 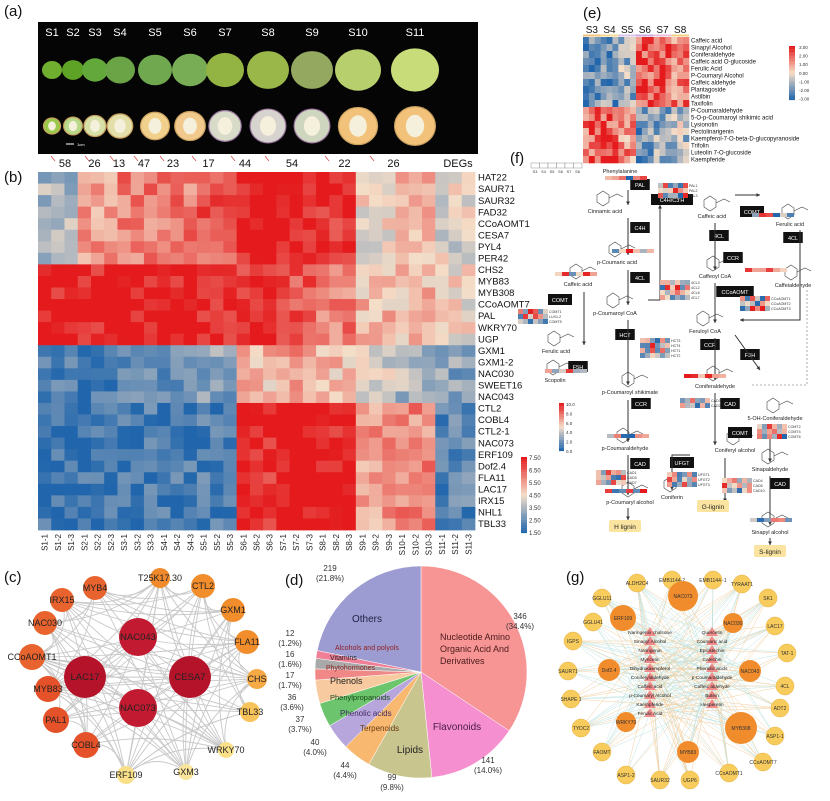 I want to click on panel-f-label: (f), so click(x=517, y=158).